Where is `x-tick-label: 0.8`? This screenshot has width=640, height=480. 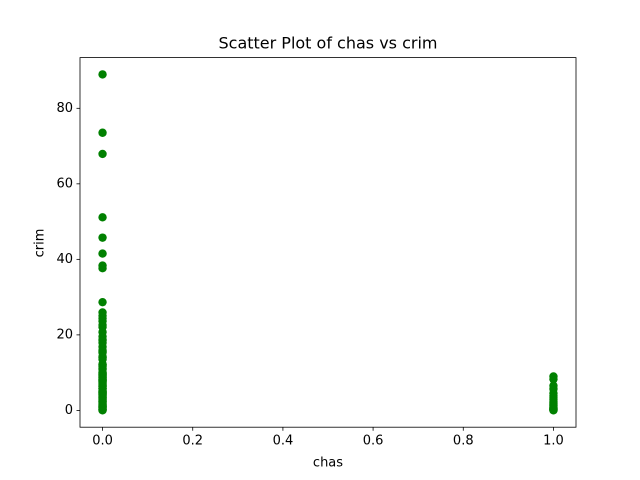 x-tick-label: 0.8 is located at coordinates (463, 441).